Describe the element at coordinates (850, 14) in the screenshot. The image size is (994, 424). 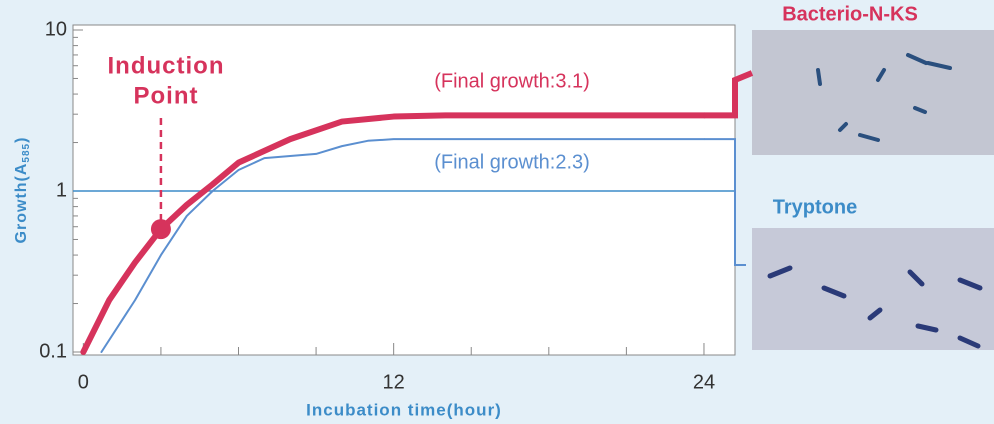
I see `series-label: Bacterio-N-KS` at that location.